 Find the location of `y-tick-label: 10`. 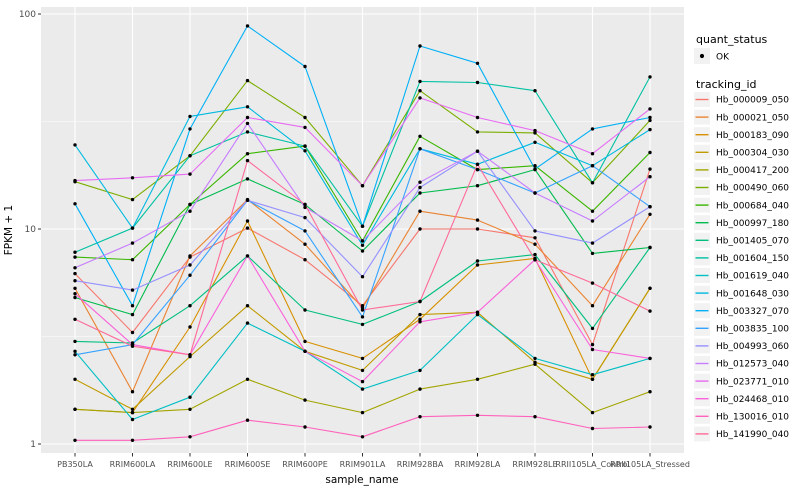

y-tick-label: 10 is located at coordinates (31, 230).